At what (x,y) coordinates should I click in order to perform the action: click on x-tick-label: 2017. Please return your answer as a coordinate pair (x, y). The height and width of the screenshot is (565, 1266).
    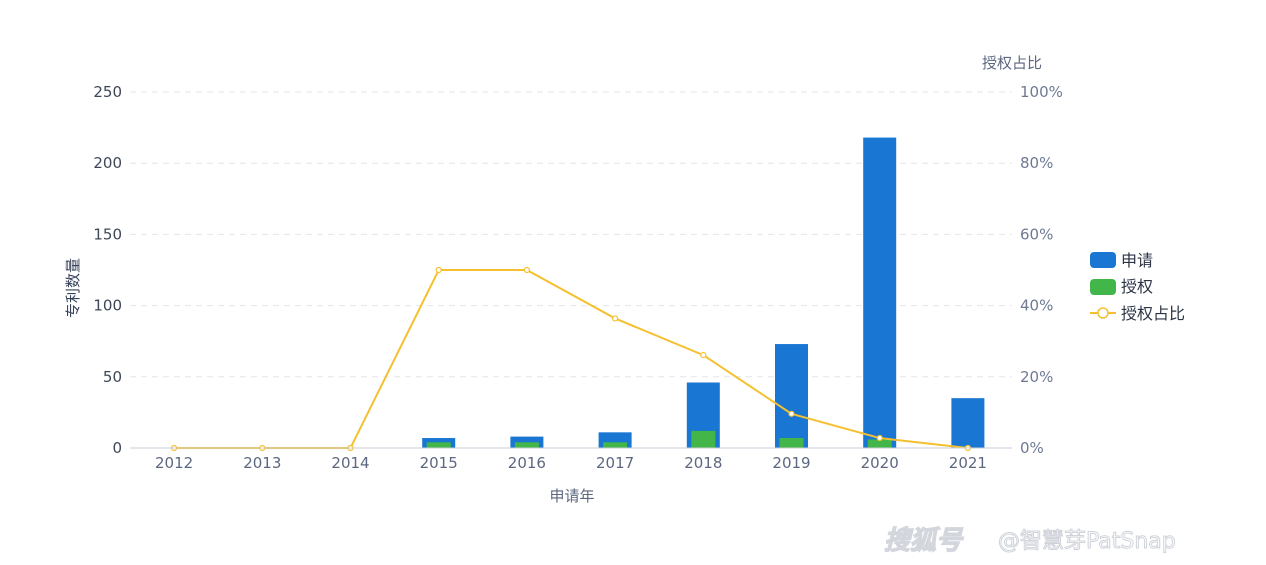
    Looking at the image, I should click on (615, 463).